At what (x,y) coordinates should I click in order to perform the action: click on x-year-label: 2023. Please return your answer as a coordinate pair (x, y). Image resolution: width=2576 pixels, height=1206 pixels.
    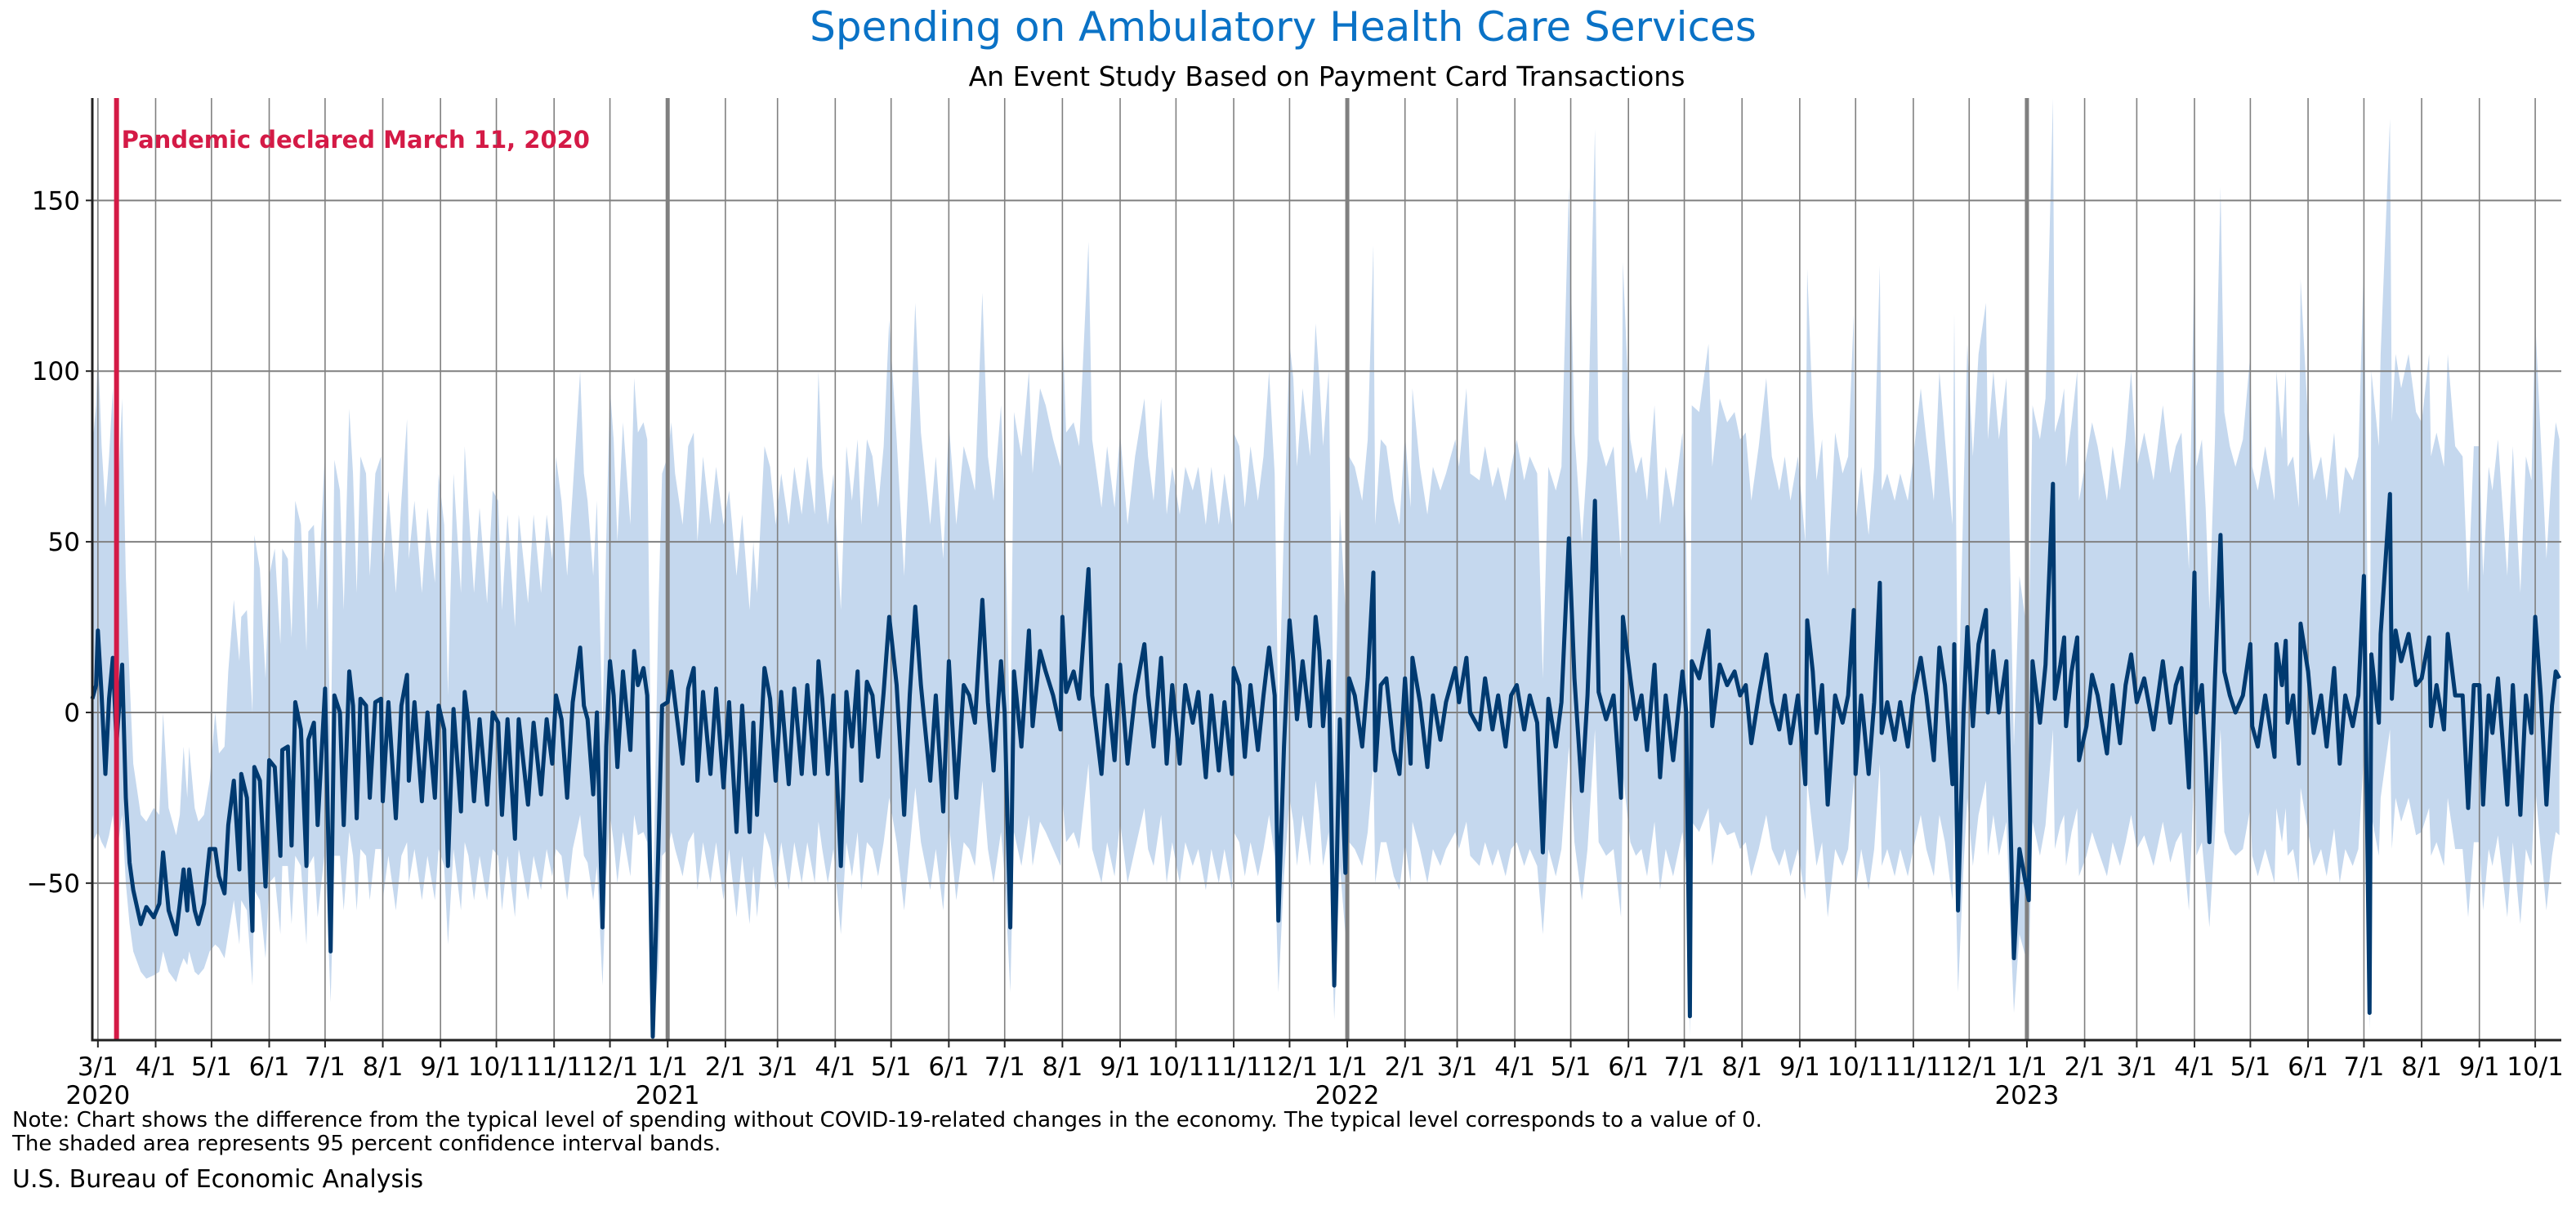
    Looking at the image, I should click on (2027, 1095).